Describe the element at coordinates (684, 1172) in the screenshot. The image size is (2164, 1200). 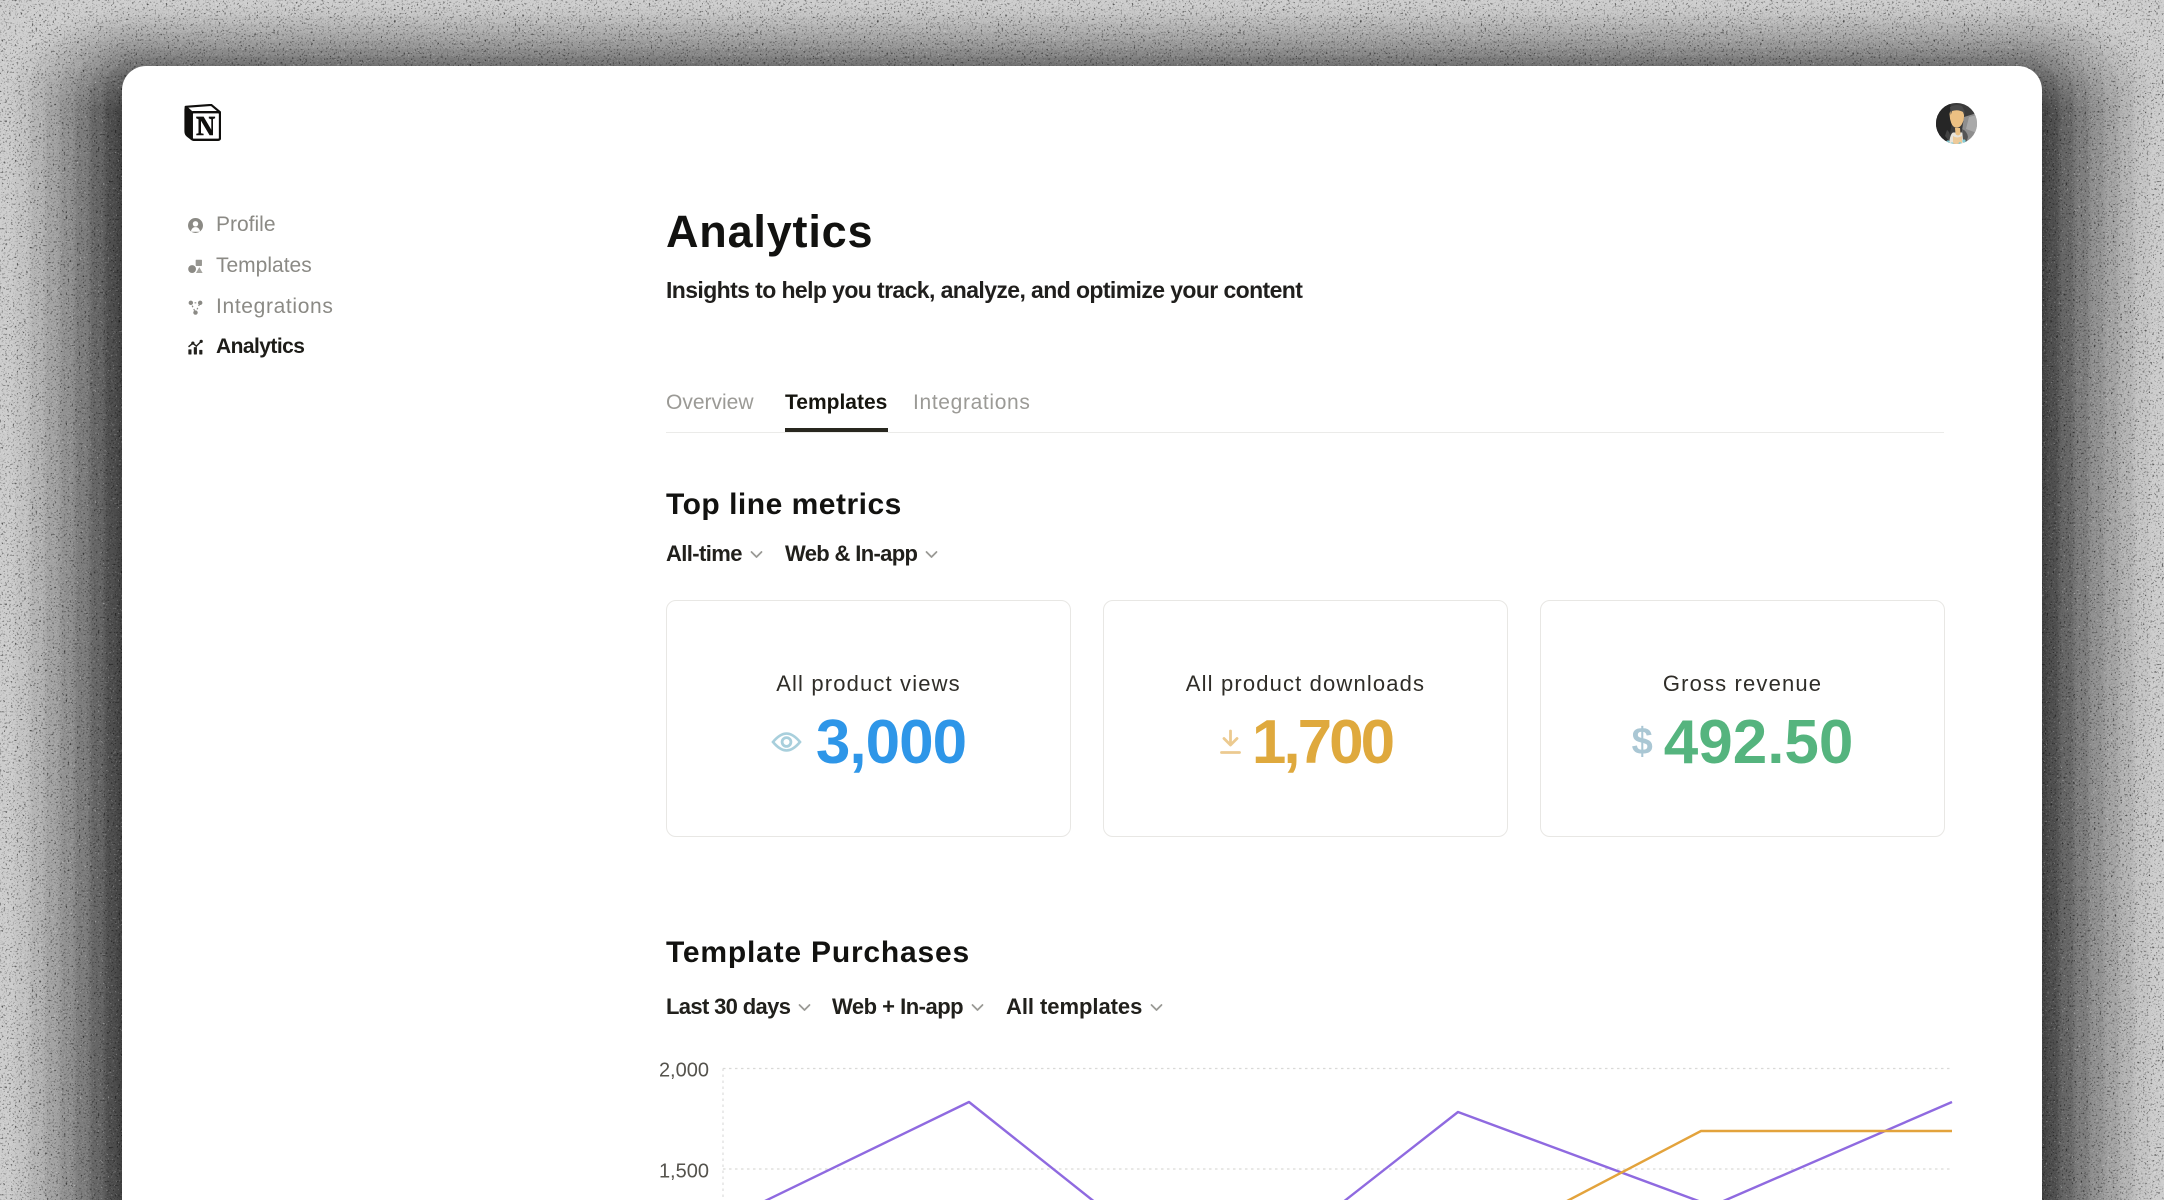
I see `svg-text: 1,500` at that location.